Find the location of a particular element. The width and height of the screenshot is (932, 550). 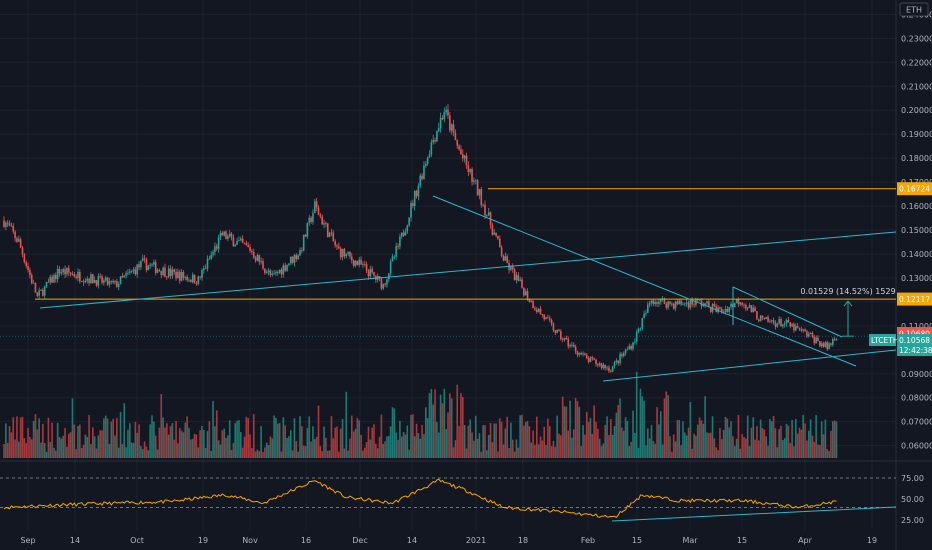

countdown-label: 12:42:38 is located at coordinates (915, 350).